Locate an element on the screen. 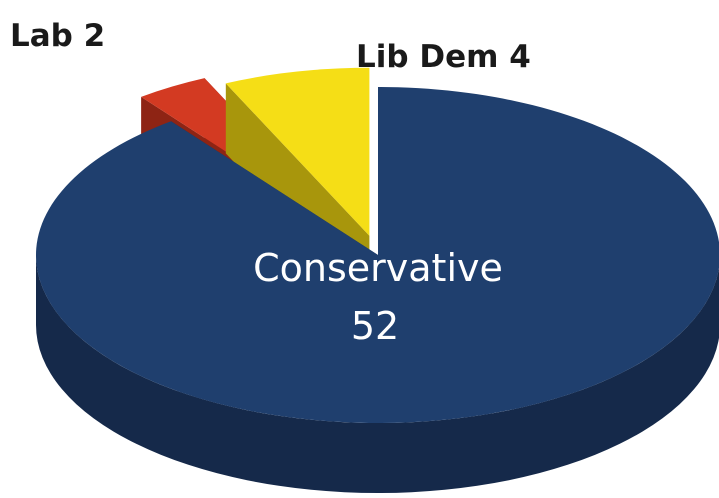 Image resolution: width=719 pixels, height=498 pixels. label-conservative-value: 52 is located at coordinates (375, 326).